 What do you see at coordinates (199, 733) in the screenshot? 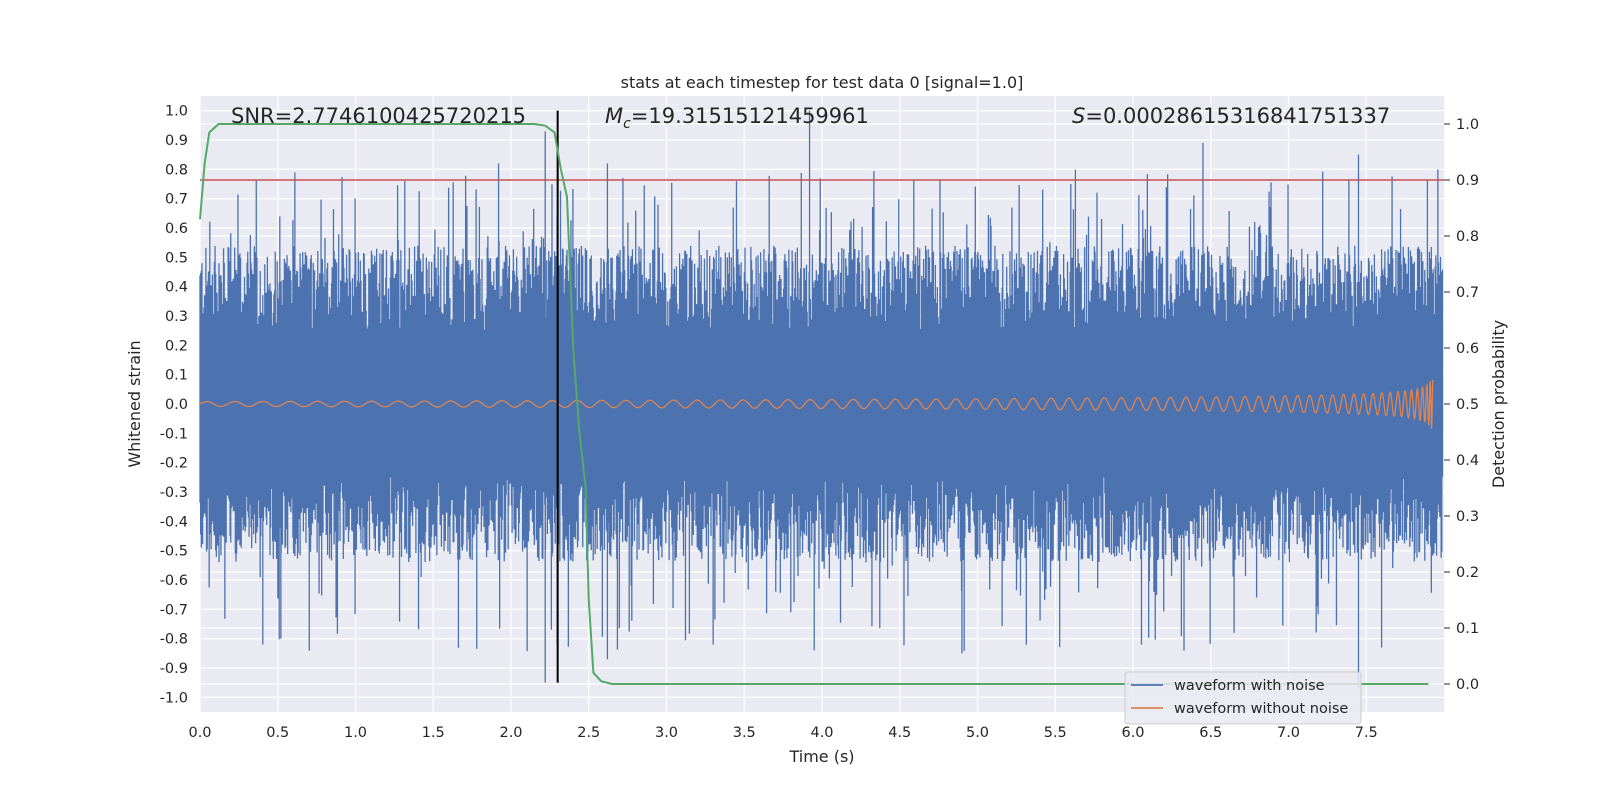
I see `x-tick-label: 0.0` at bounding box center [199, 733].